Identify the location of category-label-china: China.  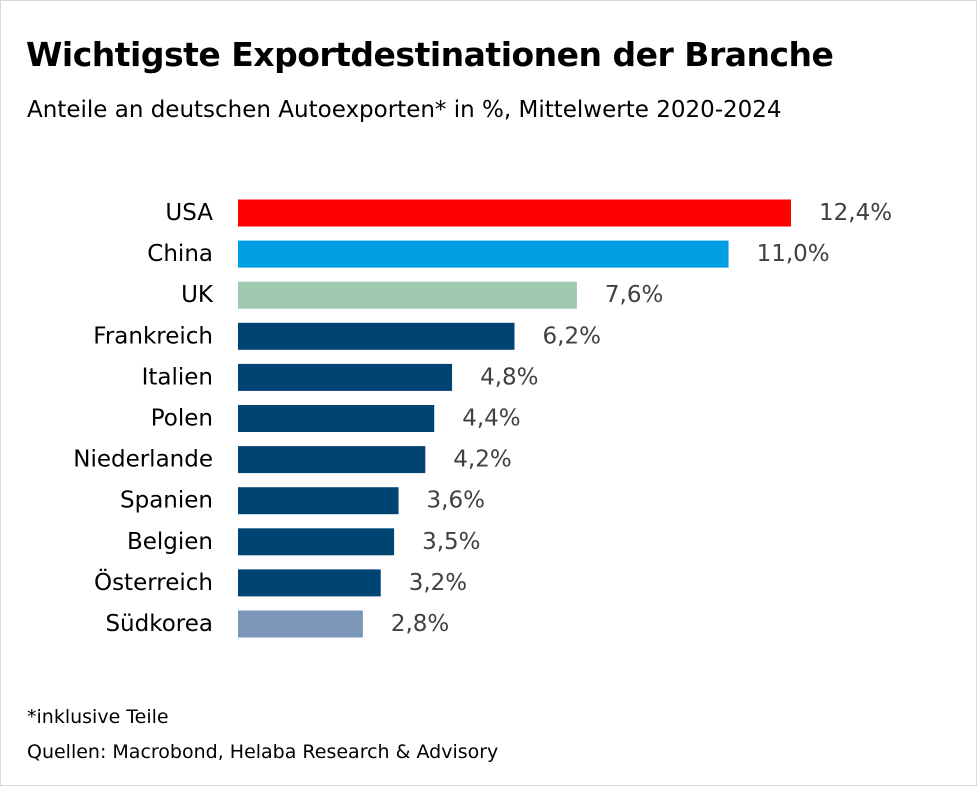
(180, 254).